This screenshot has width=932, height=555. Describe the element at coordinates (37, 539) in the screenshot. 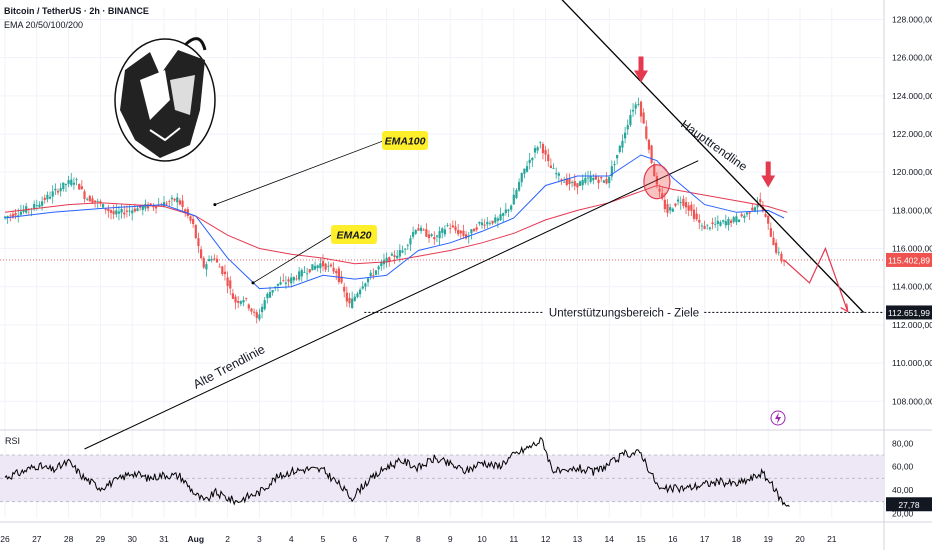

I see `time-tick-label: 27` at that location.